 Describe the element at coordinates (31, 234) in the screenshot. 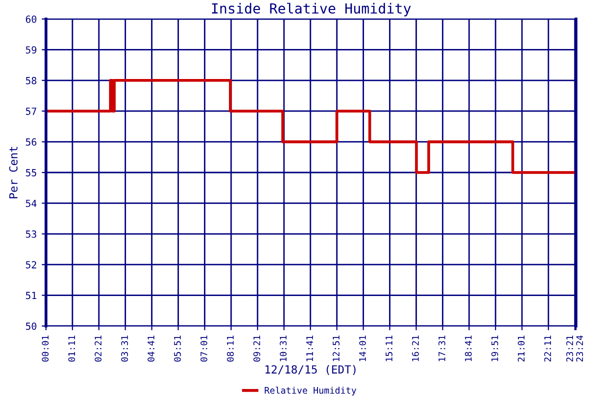

I see `y-tick-label: 53` at that location.